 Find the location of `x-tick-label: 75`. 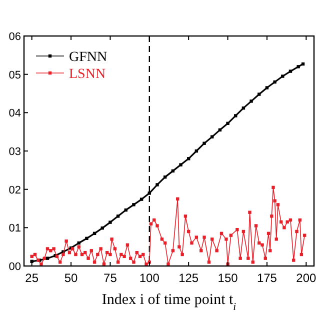

x-tick-label: 75 is located at coordinates (111, 278).